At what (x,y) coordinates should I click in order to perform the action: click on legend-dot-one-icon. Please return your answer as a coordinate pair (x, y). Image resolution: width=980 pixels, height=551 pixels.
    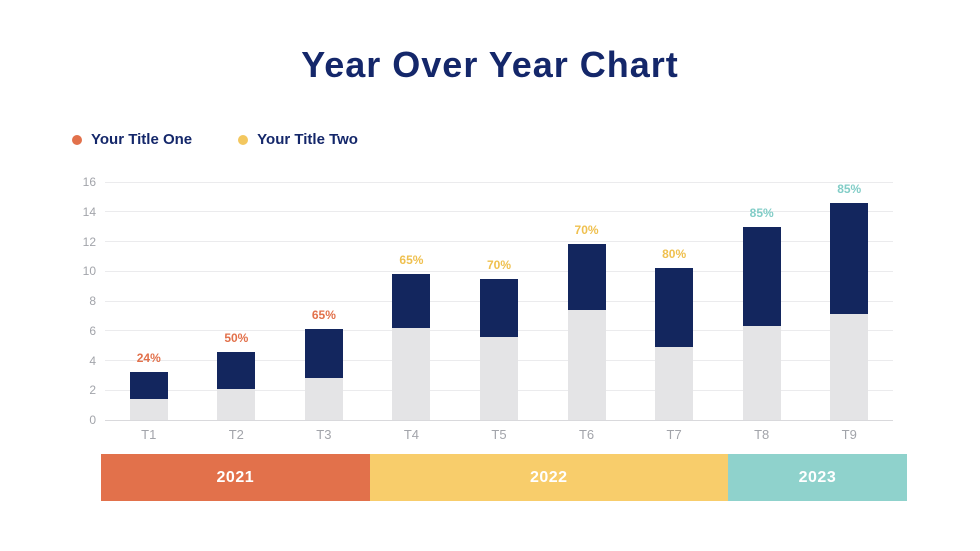
    Looking at the image, I should click on (77, 139).